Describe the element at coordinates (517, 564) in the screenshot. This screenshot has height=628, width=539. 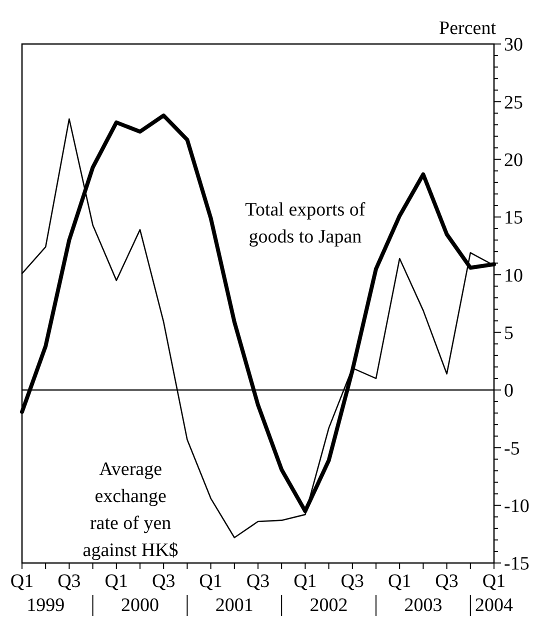
I see `y-tick-label: -15` at that location.